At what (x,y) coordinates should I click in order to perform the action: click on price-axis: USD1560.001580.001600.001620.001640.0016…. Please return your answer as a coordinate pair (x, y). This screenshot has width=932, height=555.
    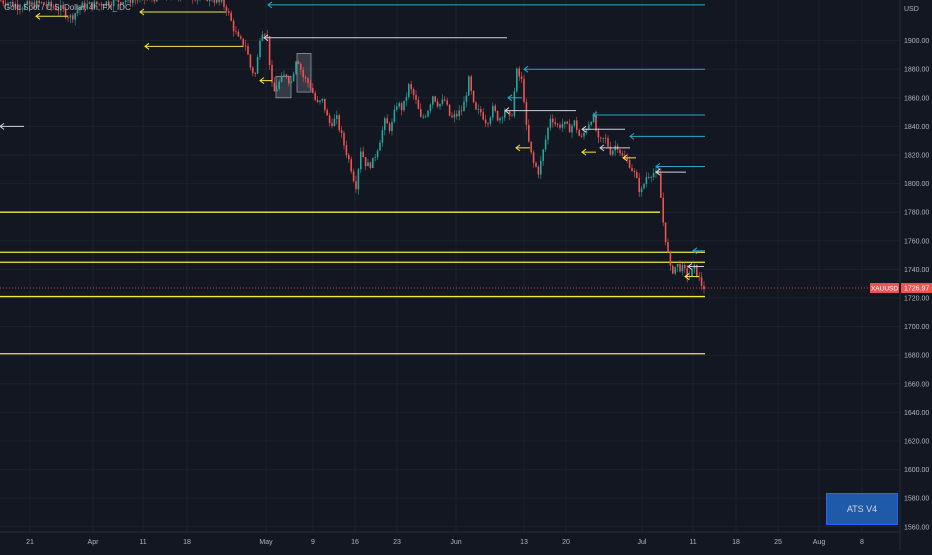
    Looking at the image, I should click on (901, 275).